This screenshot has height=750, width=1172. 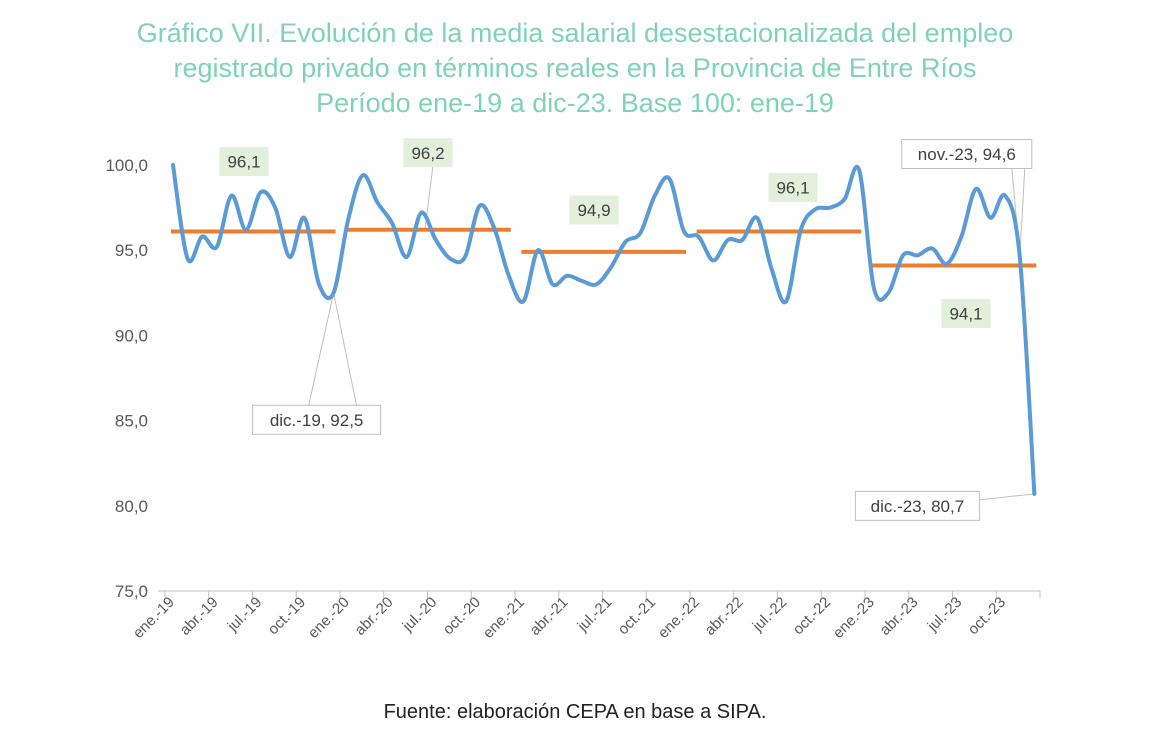 I want to click on y-tick-label: 80,0, so click(x=131, y=506).